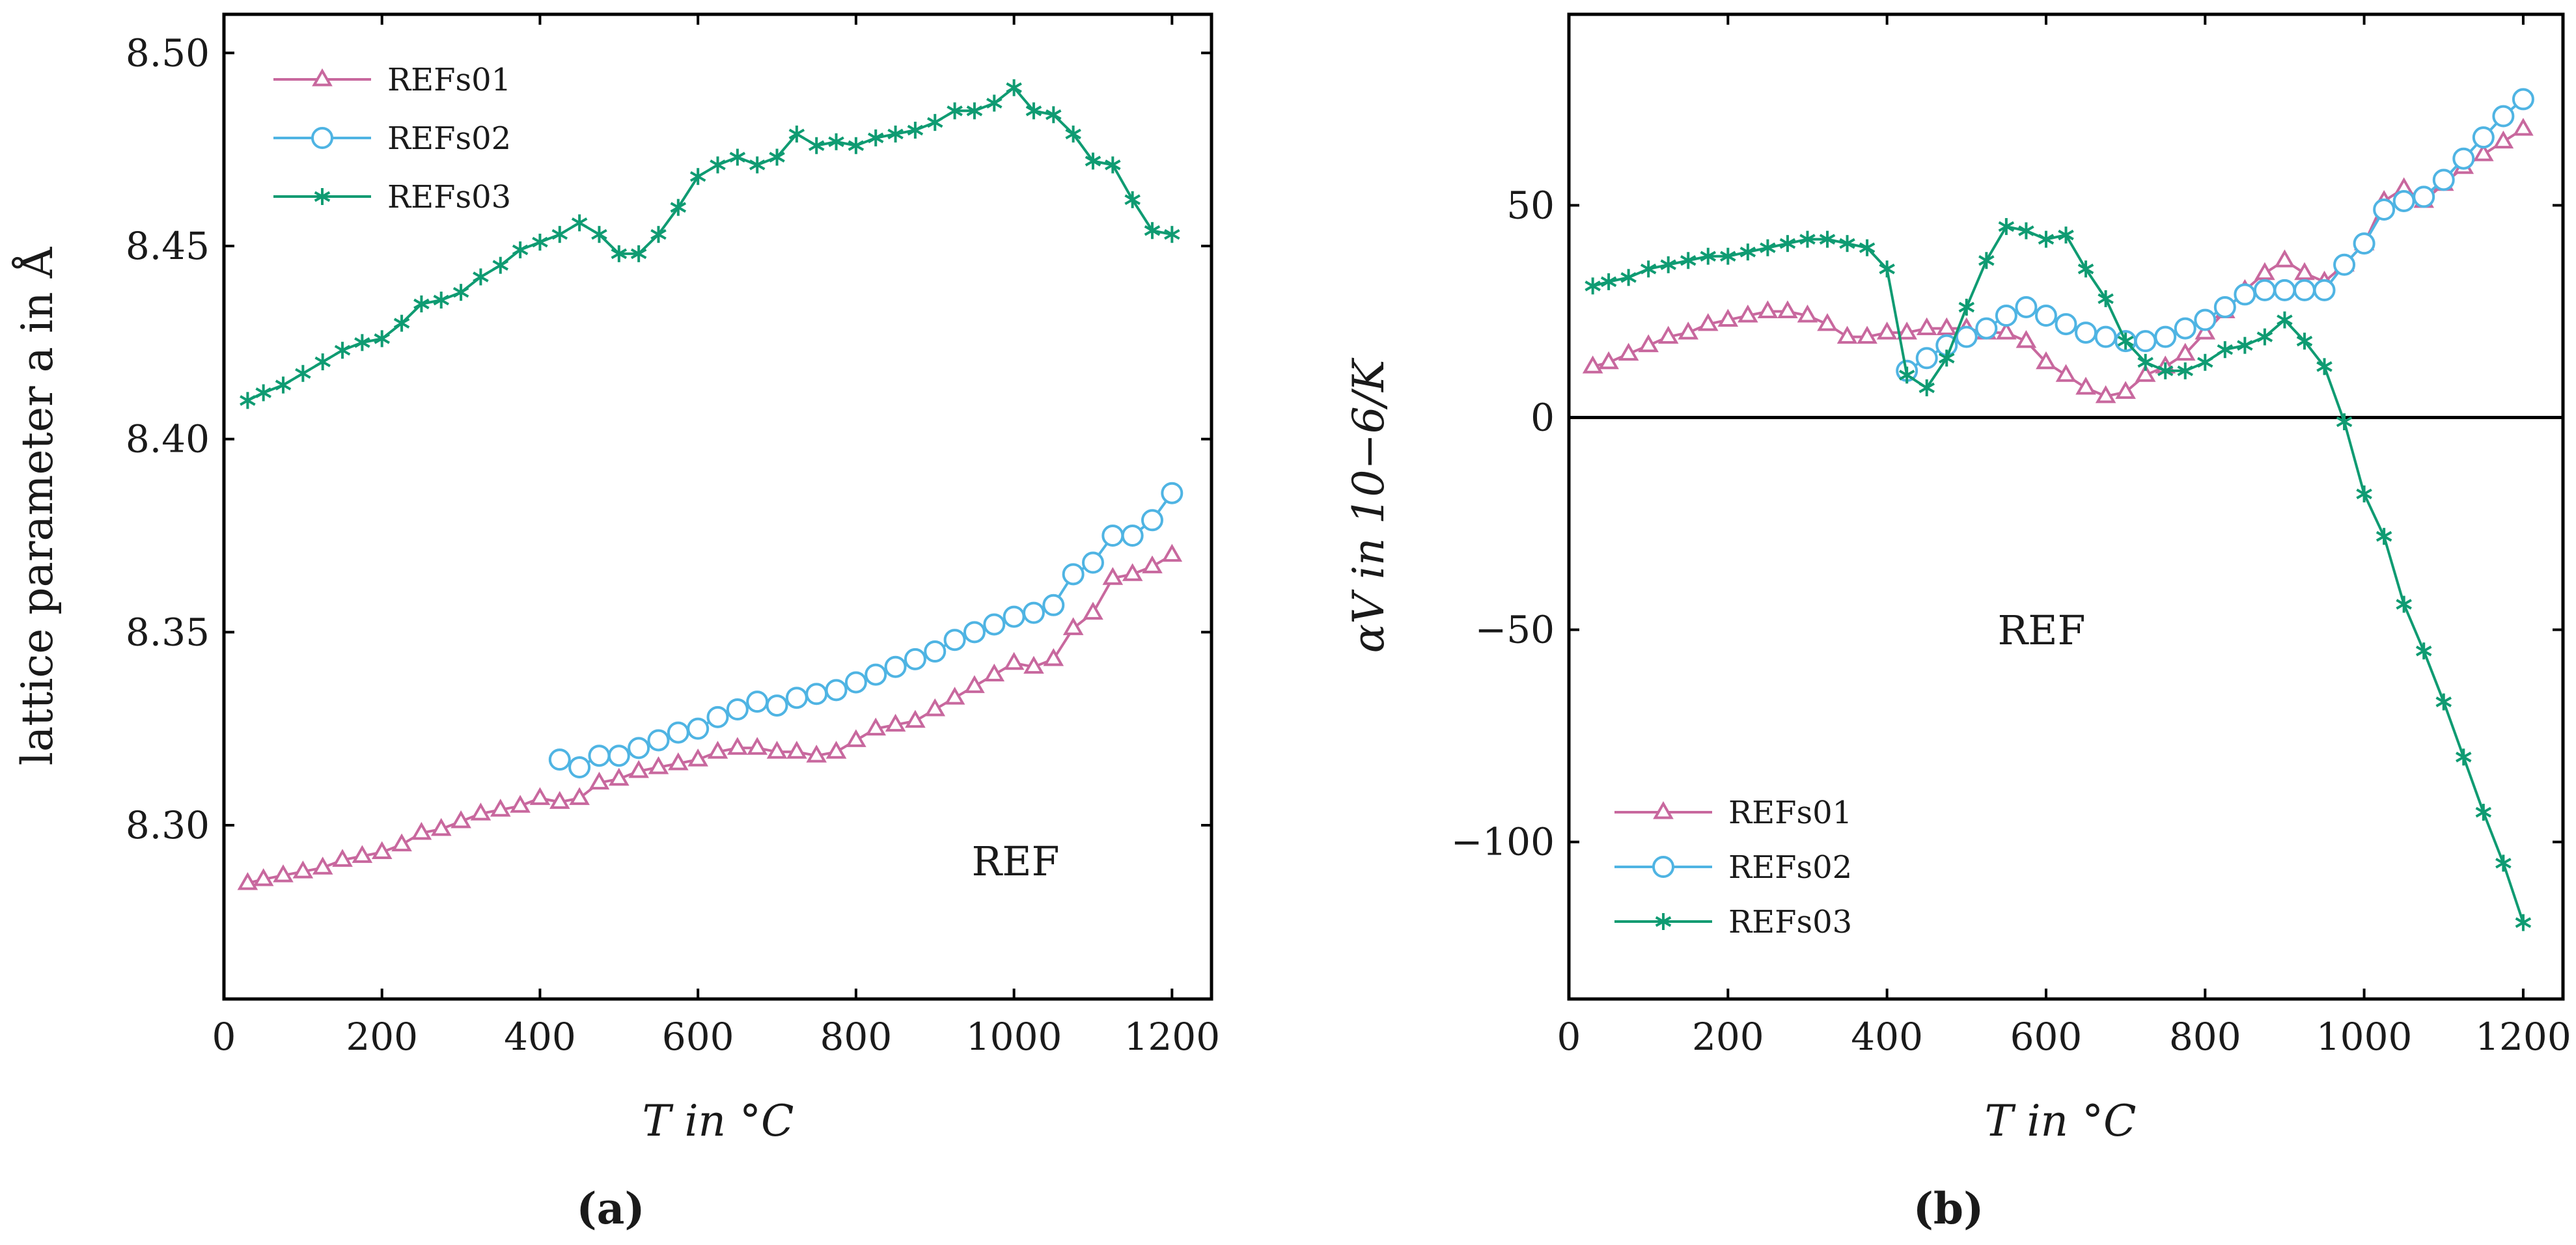 This screenshot has width=2576, height=1245. What do you see at coordinates (168, 825) in the screenshot?
I see `y-tick-label: 8.30` at bounding box center [168, 825].